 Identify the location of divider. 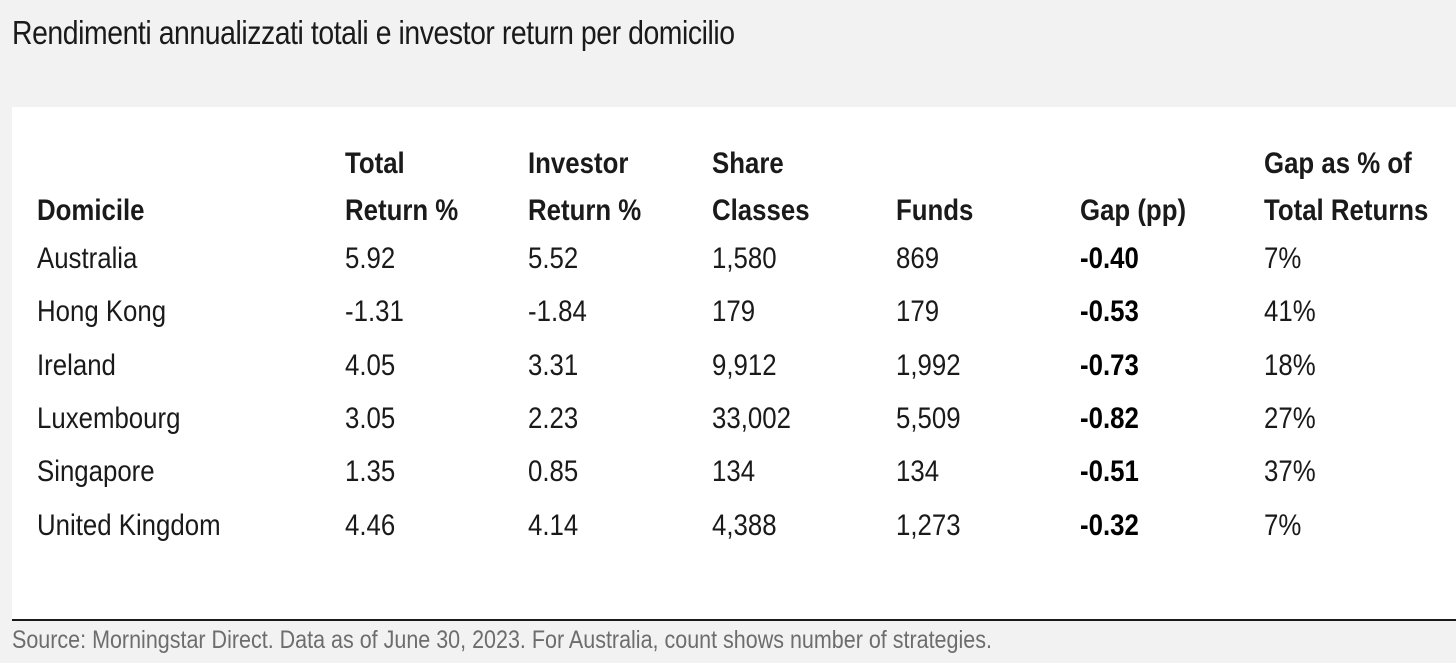
(734, 620).